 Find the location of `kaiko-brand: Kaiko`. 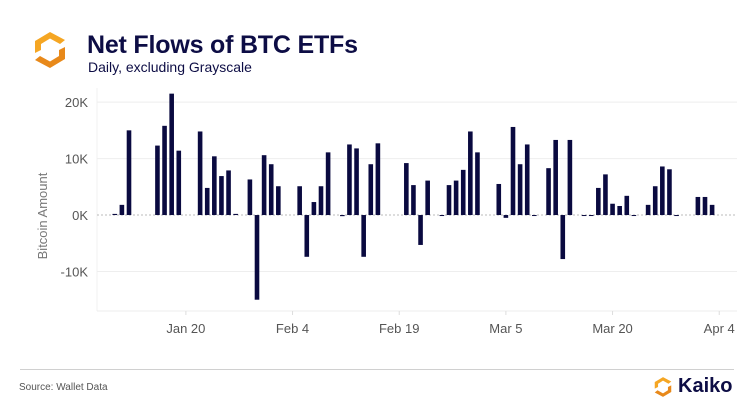

kaiko-brand: Kaiko is located at coordinates (692, 386).